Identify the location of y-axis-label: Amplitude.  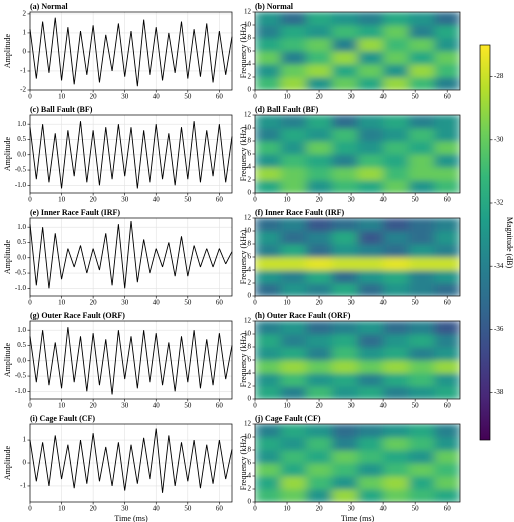
(7, 359).